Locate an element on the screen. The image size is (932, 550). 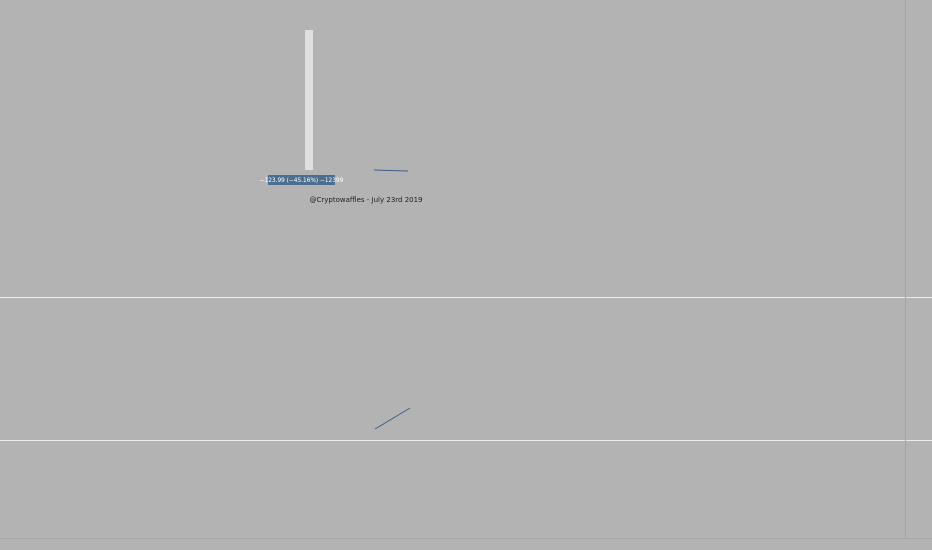
measure-range is located at coordinates (309, 100).